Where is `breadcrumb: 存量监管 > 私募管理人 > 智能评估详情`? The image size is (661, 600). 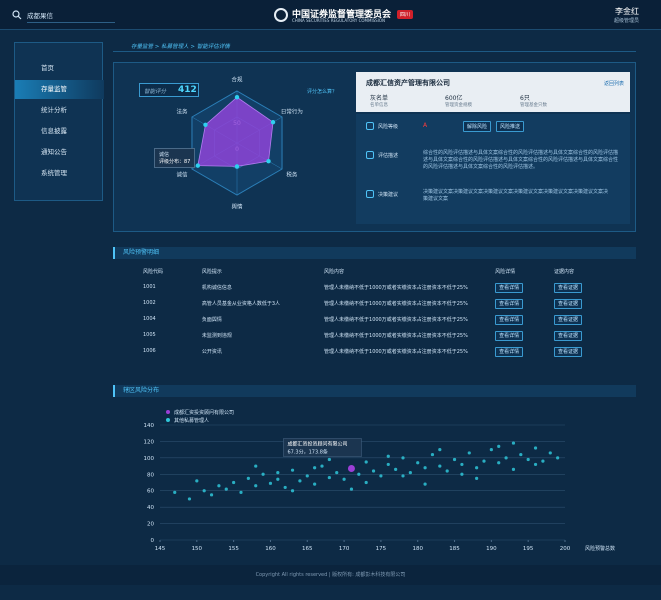 breadcrumb: 存量监管 > 私募管理人 > 智能评估详情 is located at coordinates (374, 47).